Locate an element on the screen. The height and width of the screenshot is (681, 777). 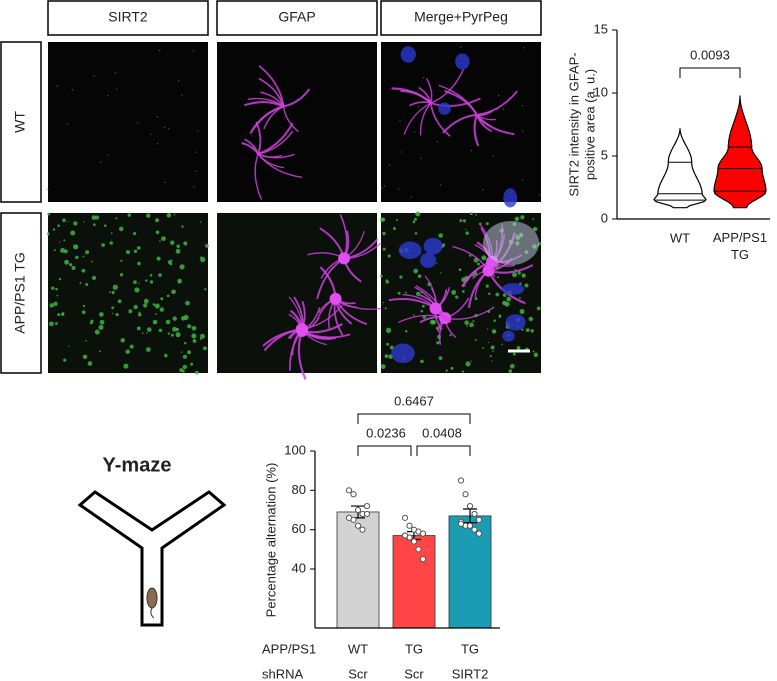
nucleus is located at coordinates (433, 246).